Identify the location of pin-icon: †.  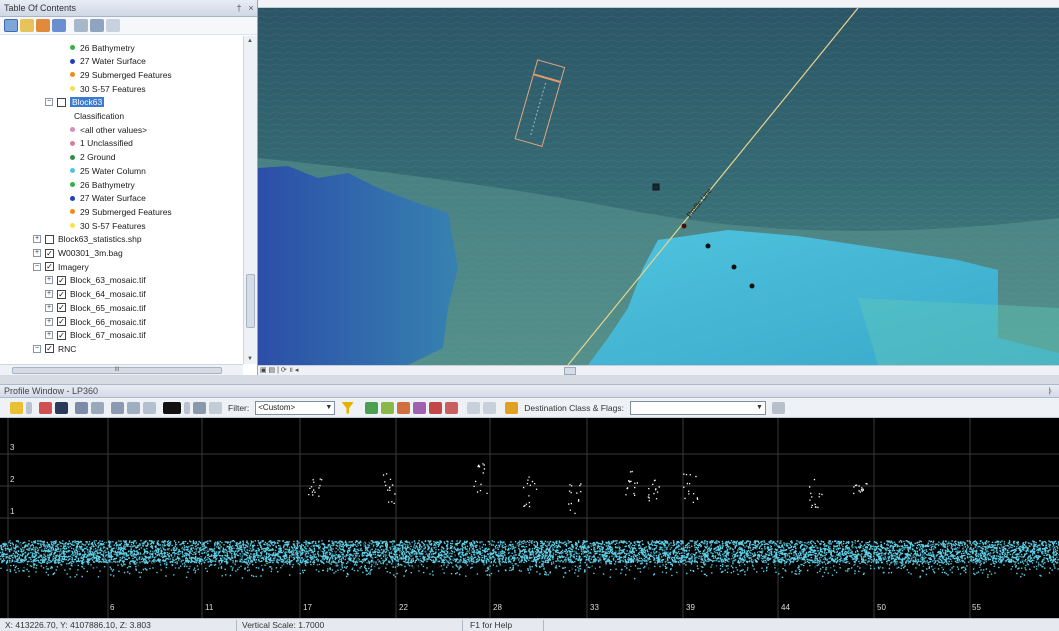
(239, 8).